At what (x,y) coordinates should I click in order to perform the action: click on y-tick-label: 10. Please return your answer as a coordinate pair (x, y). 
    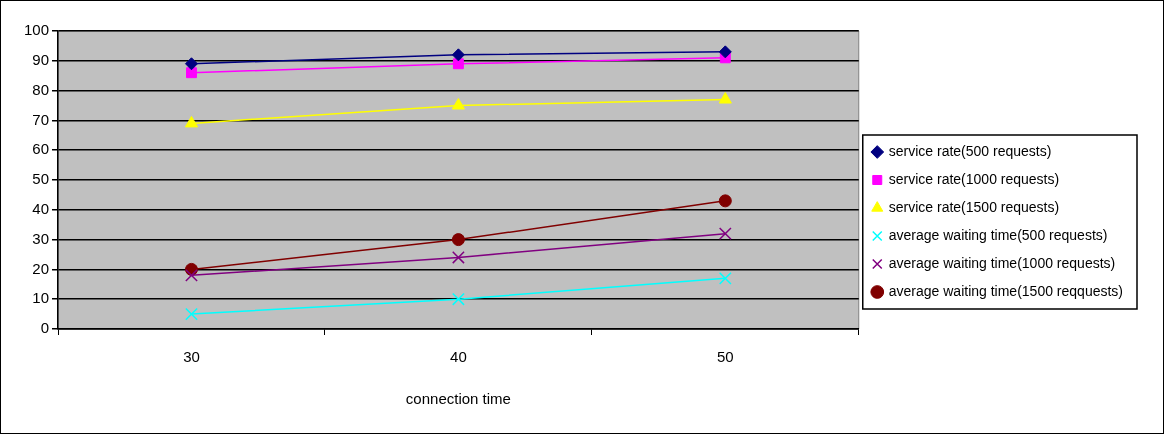
    Looking at the image, I should click on (41, 298).